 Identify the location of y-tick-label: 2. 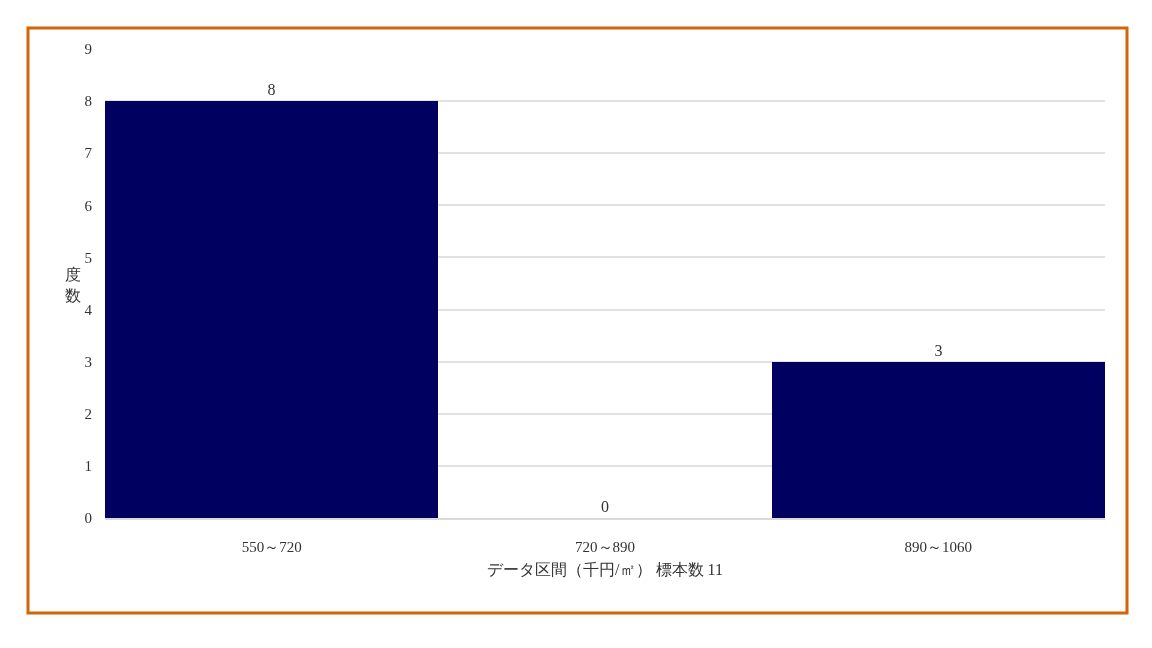
(88, 414).